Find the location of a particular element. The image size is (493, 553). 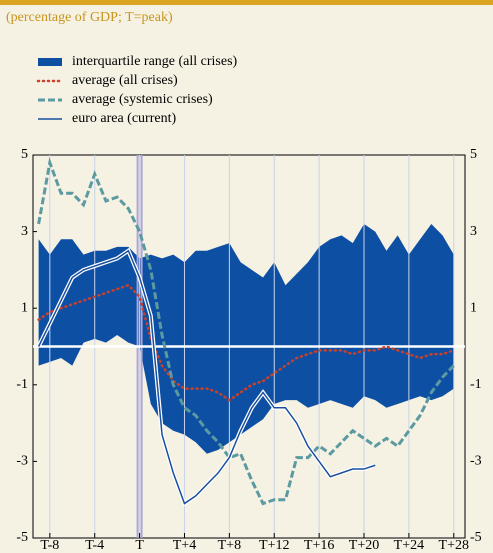

legend-label: average (systemic crises) is located at coordinates (142, 99).